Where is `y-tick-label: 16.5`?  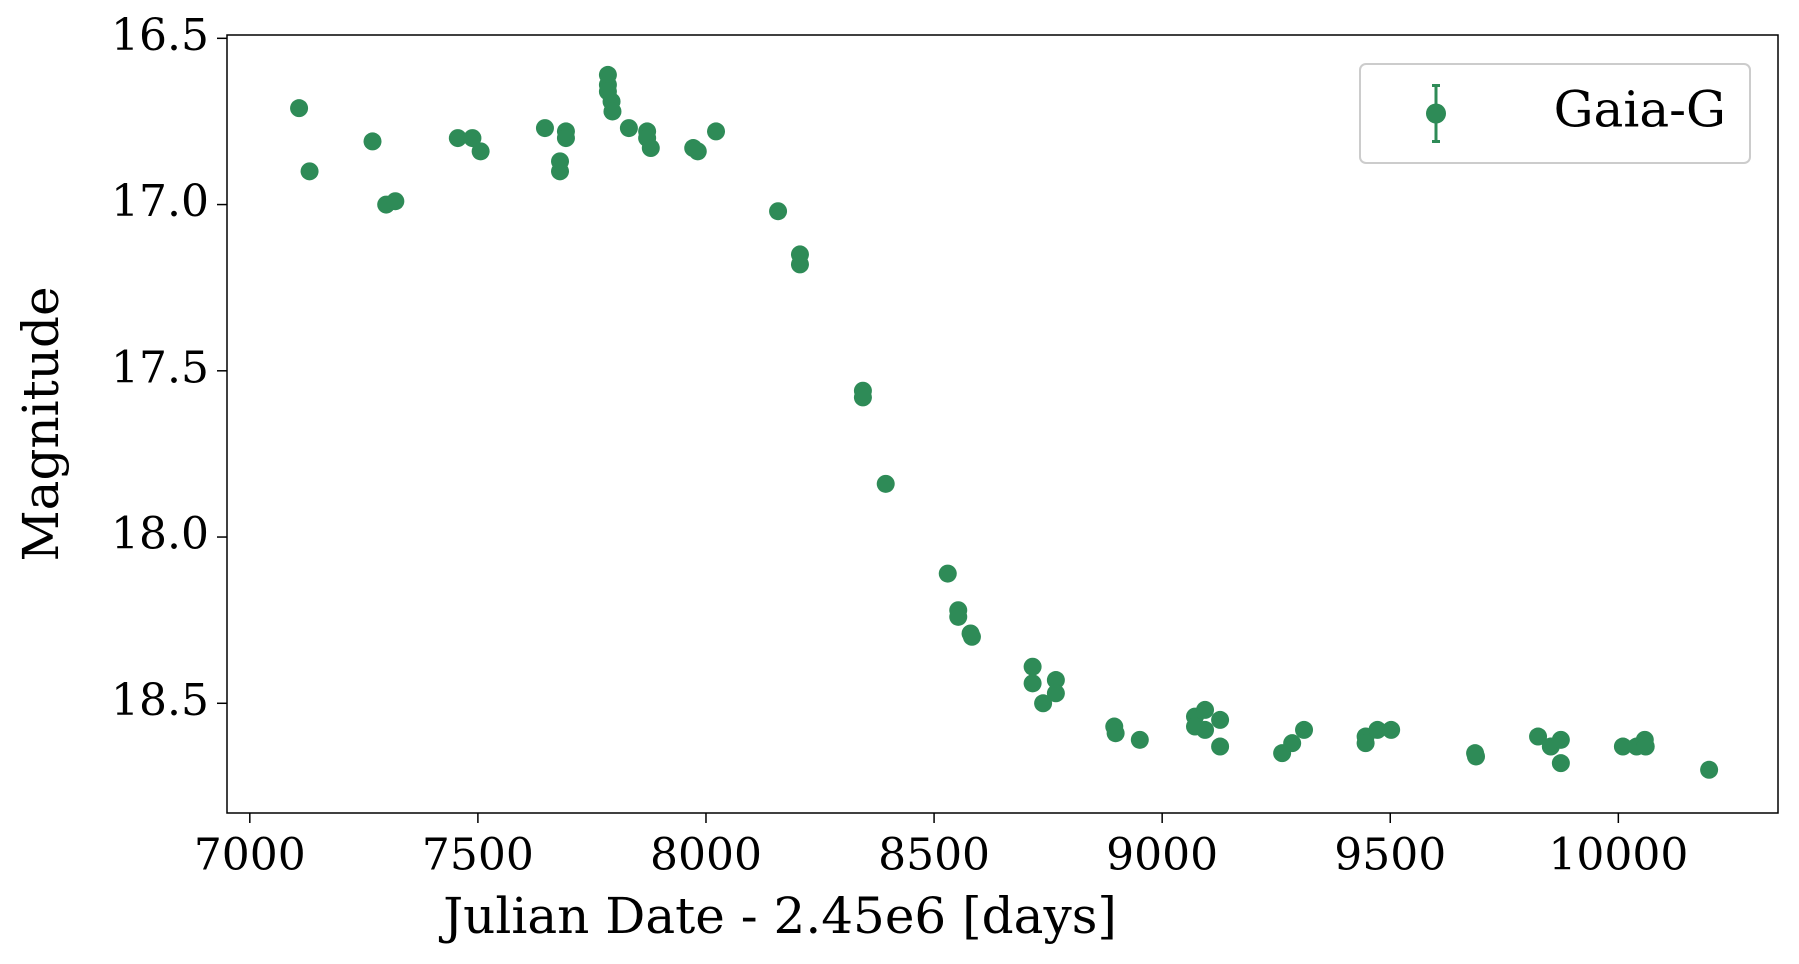
y-tick-label: 16.5 is located at coordinates (160, 35).